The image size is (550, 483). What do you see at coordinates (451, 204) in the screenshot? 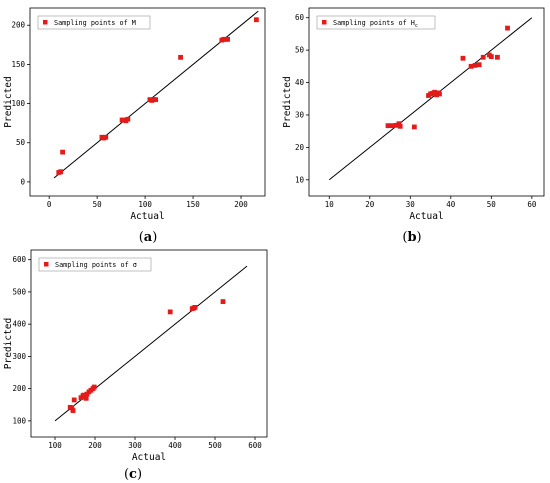
I see `x-tick-label: 40` at bounding box center [451, 204].